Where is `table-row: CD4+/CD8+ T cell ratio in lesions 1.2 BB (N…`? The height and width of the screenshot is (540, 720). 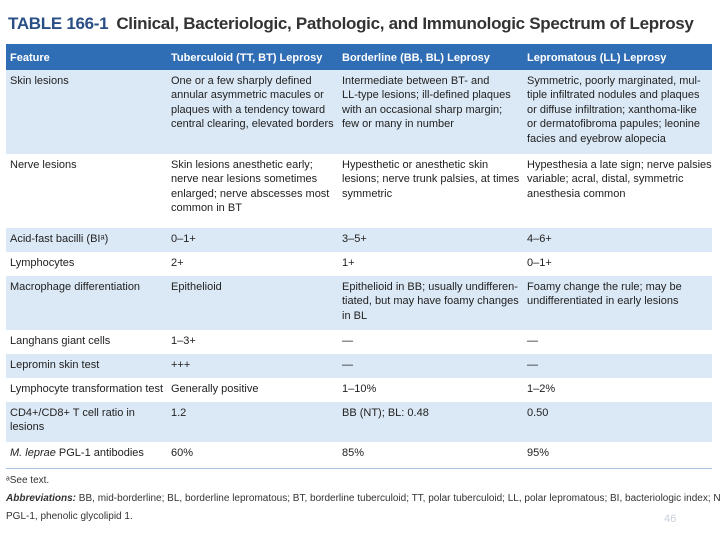 table-row: CD4+/CD8+ T cell ratio in lesions 1.2 BB (N… is located at coordinates (359, 422).